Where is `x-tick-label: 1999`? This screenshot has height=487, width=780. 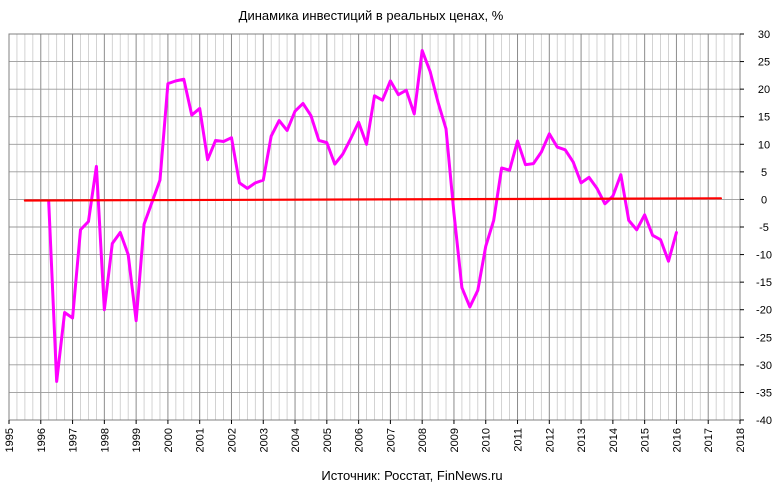
x-tick-label: 1999 is located at coordinates (137, 440).